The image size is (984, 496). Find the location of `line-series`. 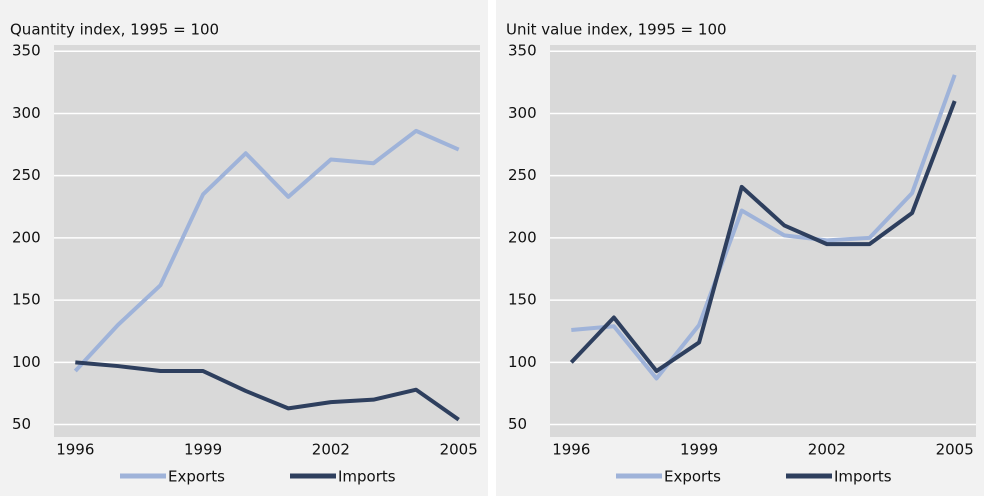

line-series is located at coordinates (267, 391).